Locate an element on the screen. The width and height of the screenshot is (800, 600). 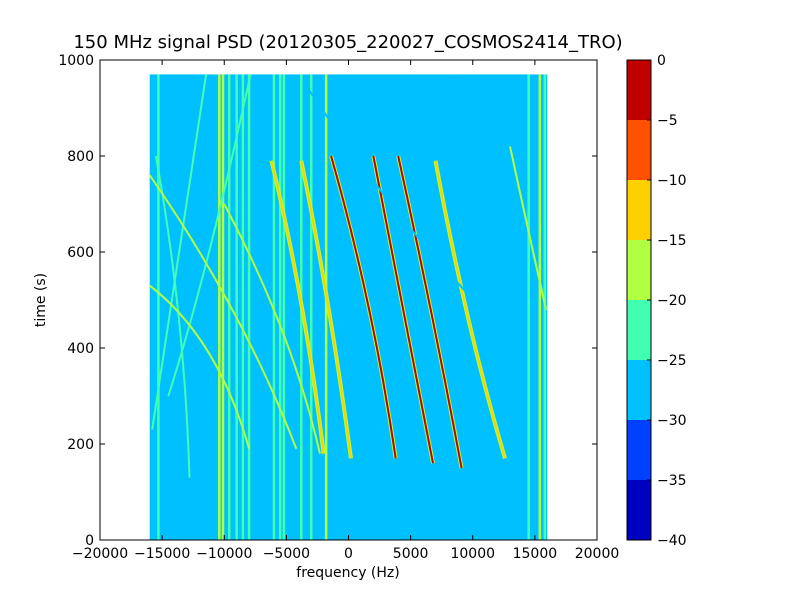
colorbar-tick-label: −25 is located at coordinates (672, 361).